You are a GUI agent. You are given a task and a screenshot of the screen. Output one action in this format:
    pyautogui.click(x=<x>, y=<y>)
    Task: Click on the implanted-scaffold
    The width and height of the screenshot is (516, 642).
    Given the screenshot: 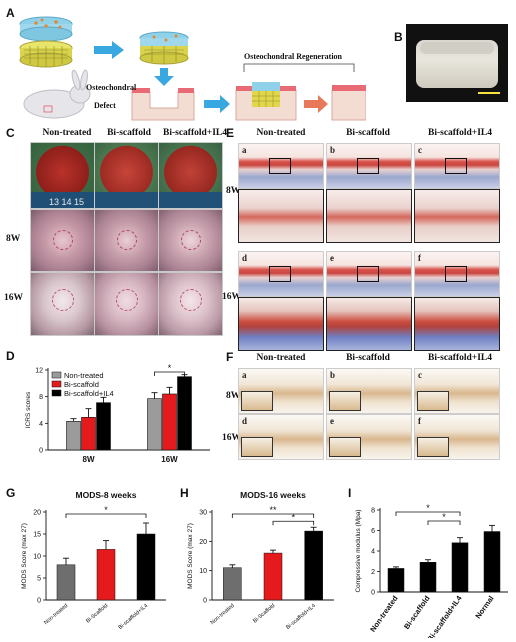 What is the action you would take?
    pyautogui.click(x=266, y=101)
    